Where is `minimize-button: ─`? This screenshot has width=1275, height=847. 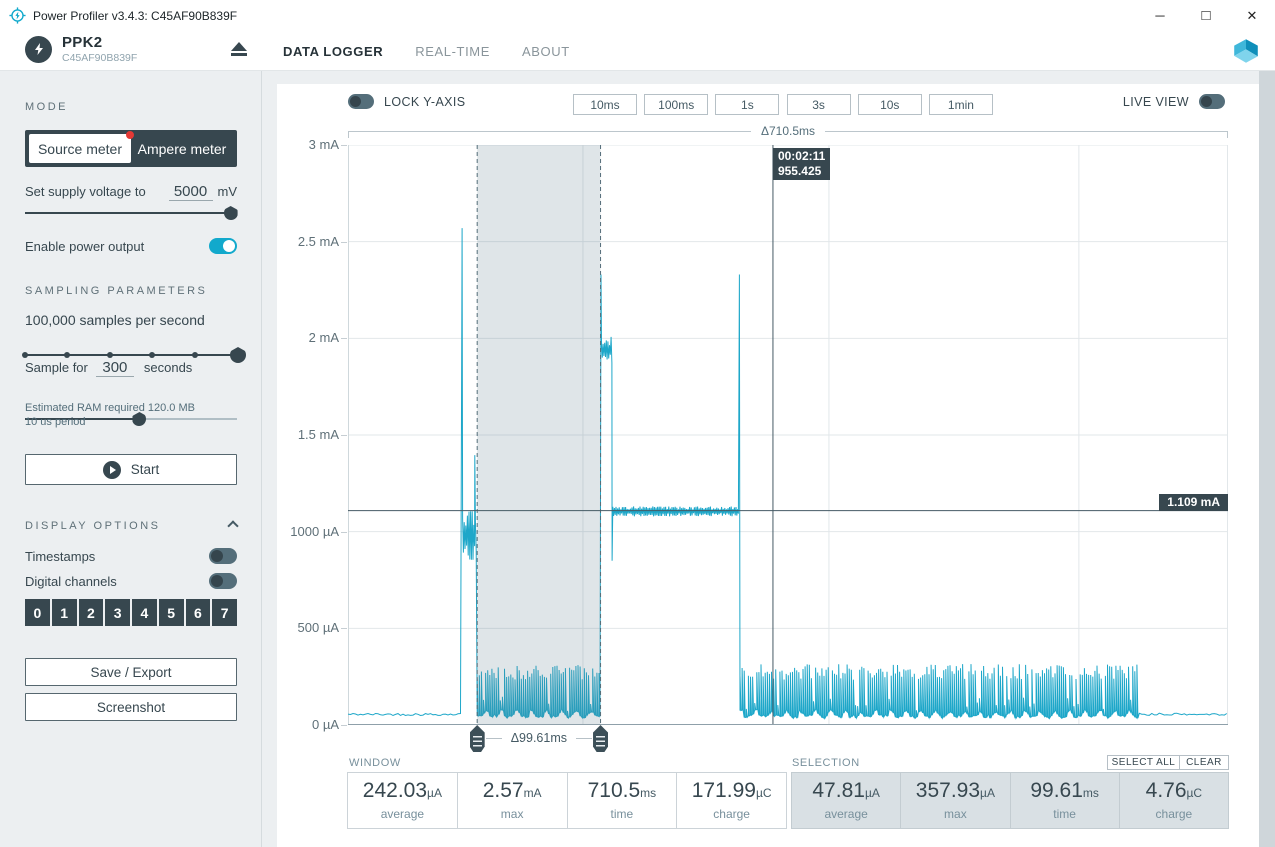
minimize-button: ─ is located at coordinates (1160, 15).